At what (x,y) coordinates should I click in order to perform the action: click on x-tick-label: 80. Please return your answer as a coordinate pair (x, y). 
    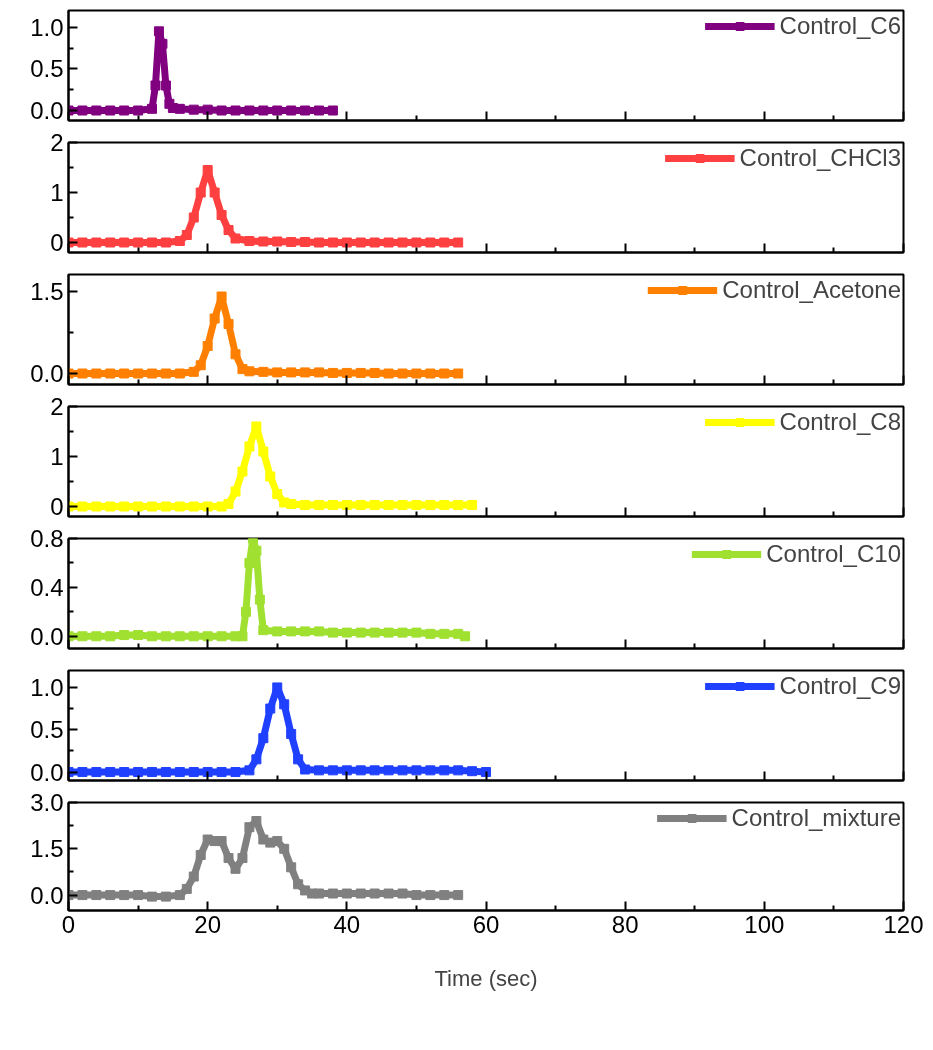
    Looking at the image, I should click on (625, 924).